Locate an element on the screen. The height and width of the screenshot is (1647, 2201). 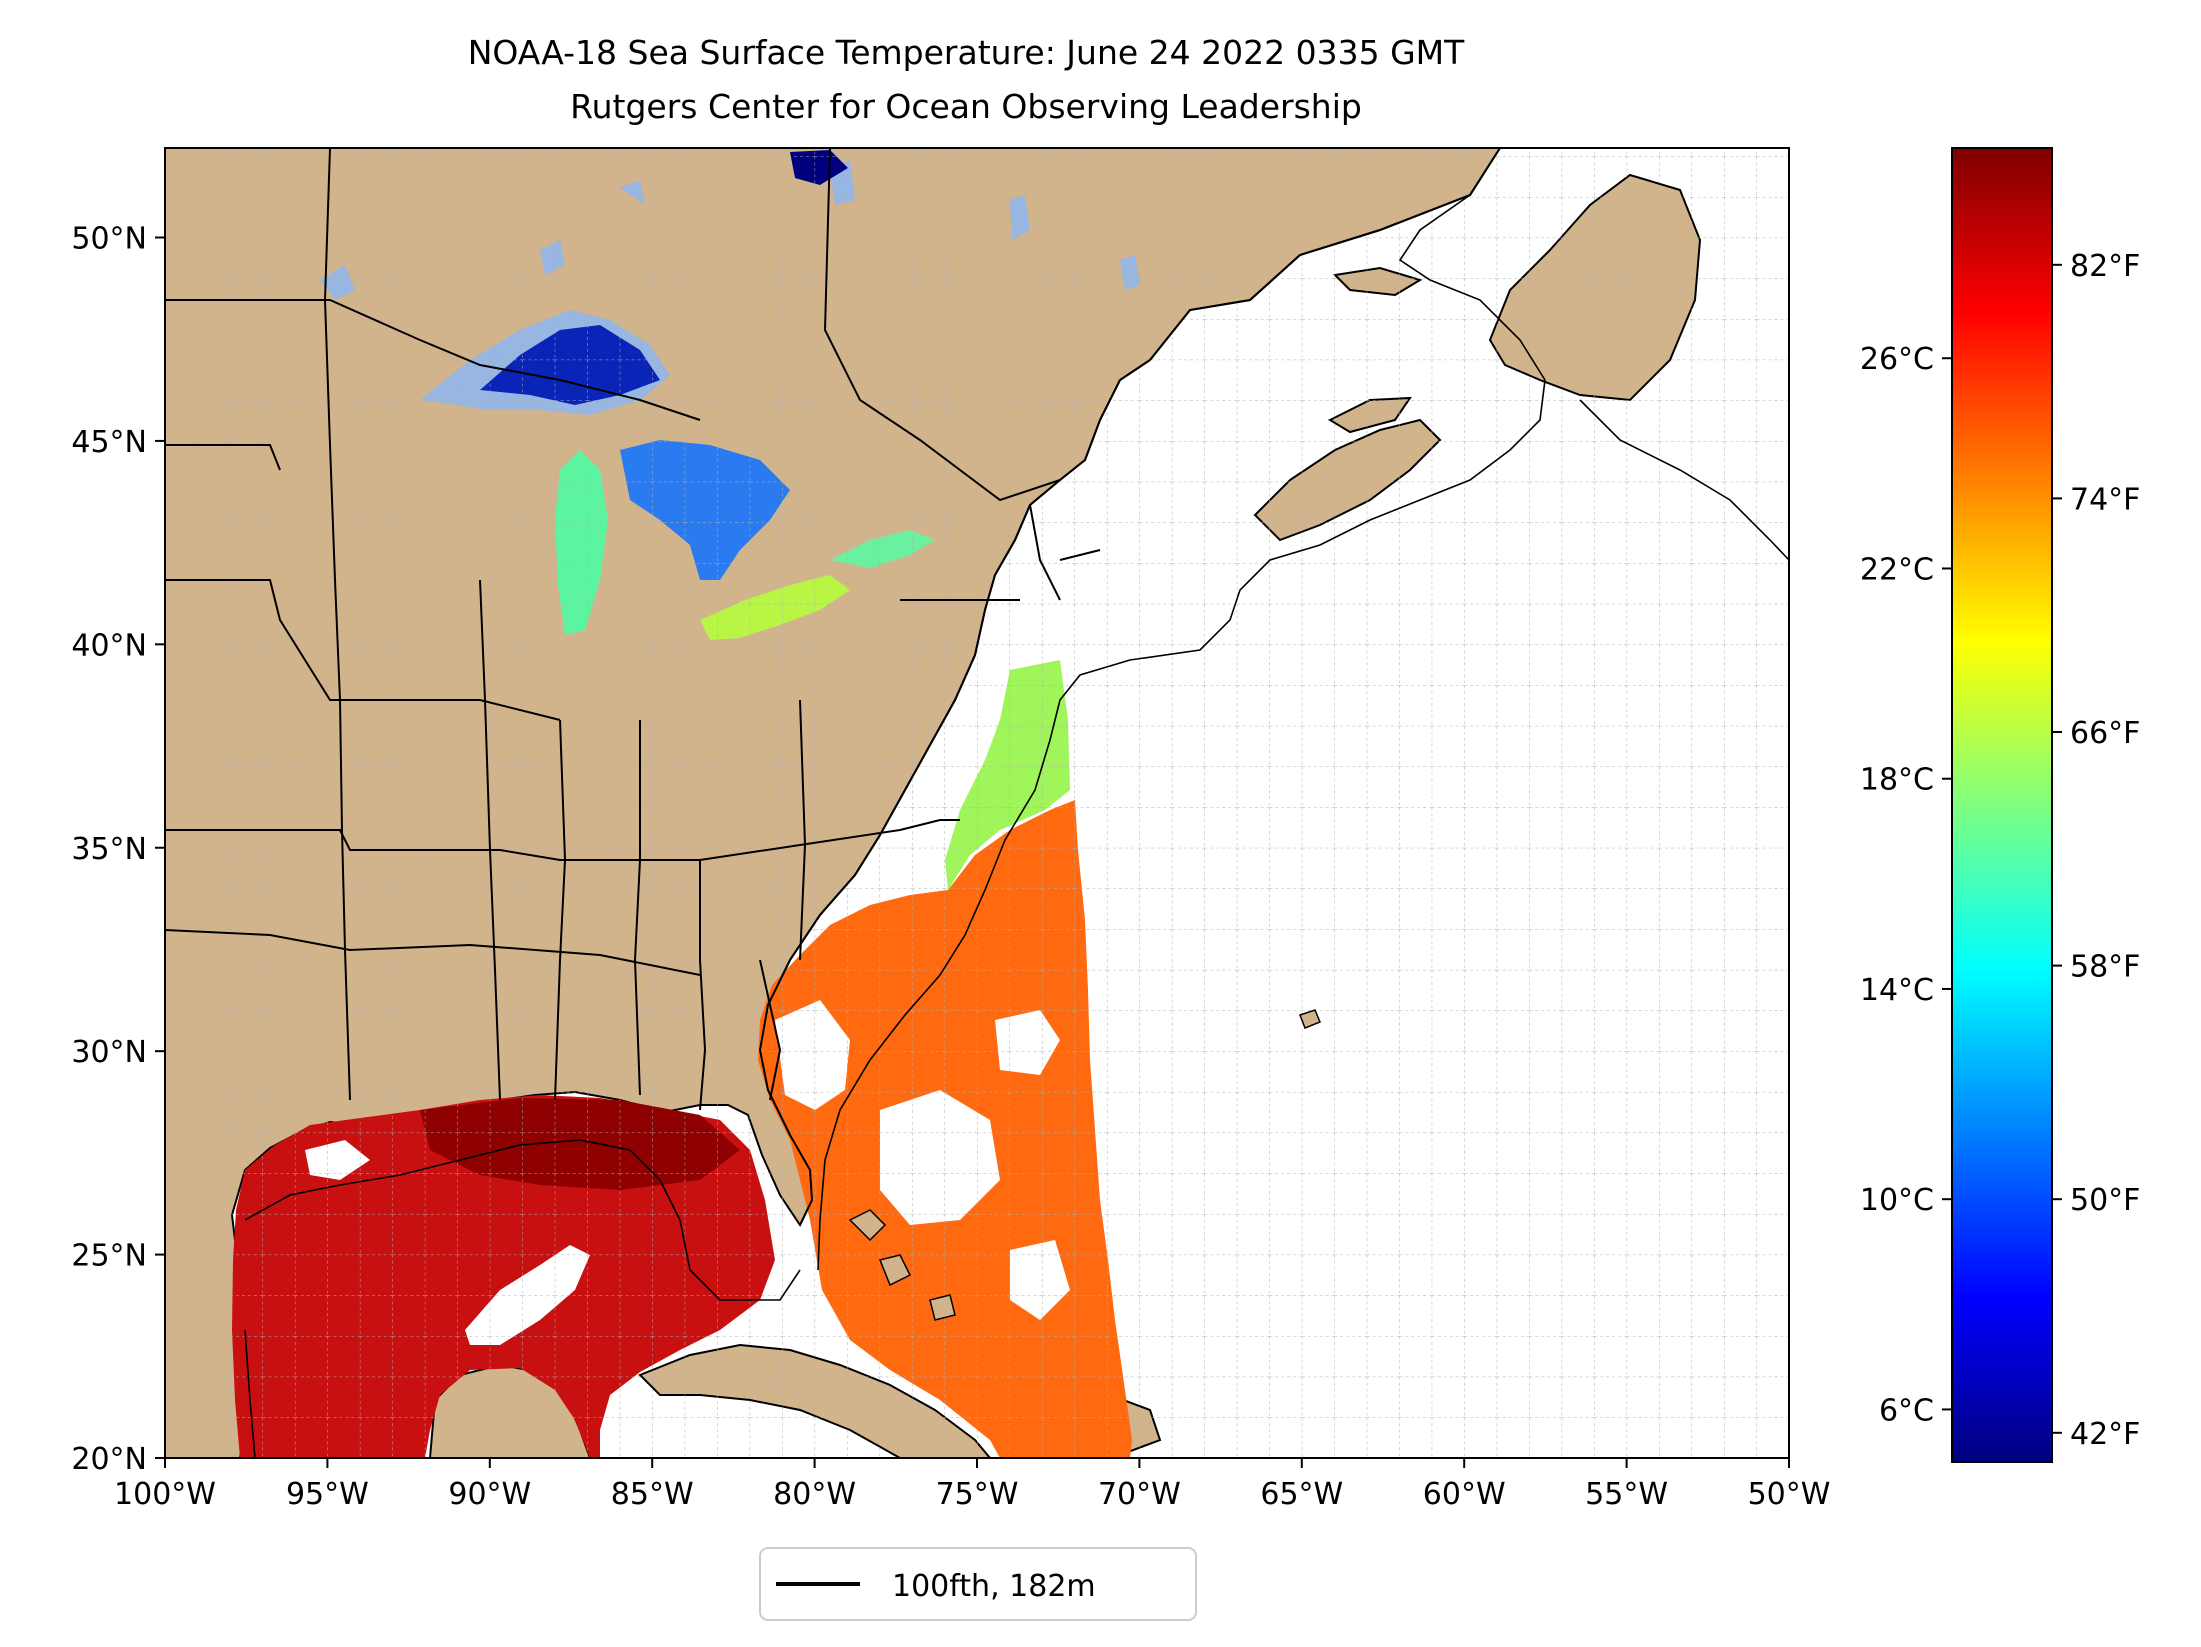
x-tick-label: 90°W is located at coordinates (489, 1494).